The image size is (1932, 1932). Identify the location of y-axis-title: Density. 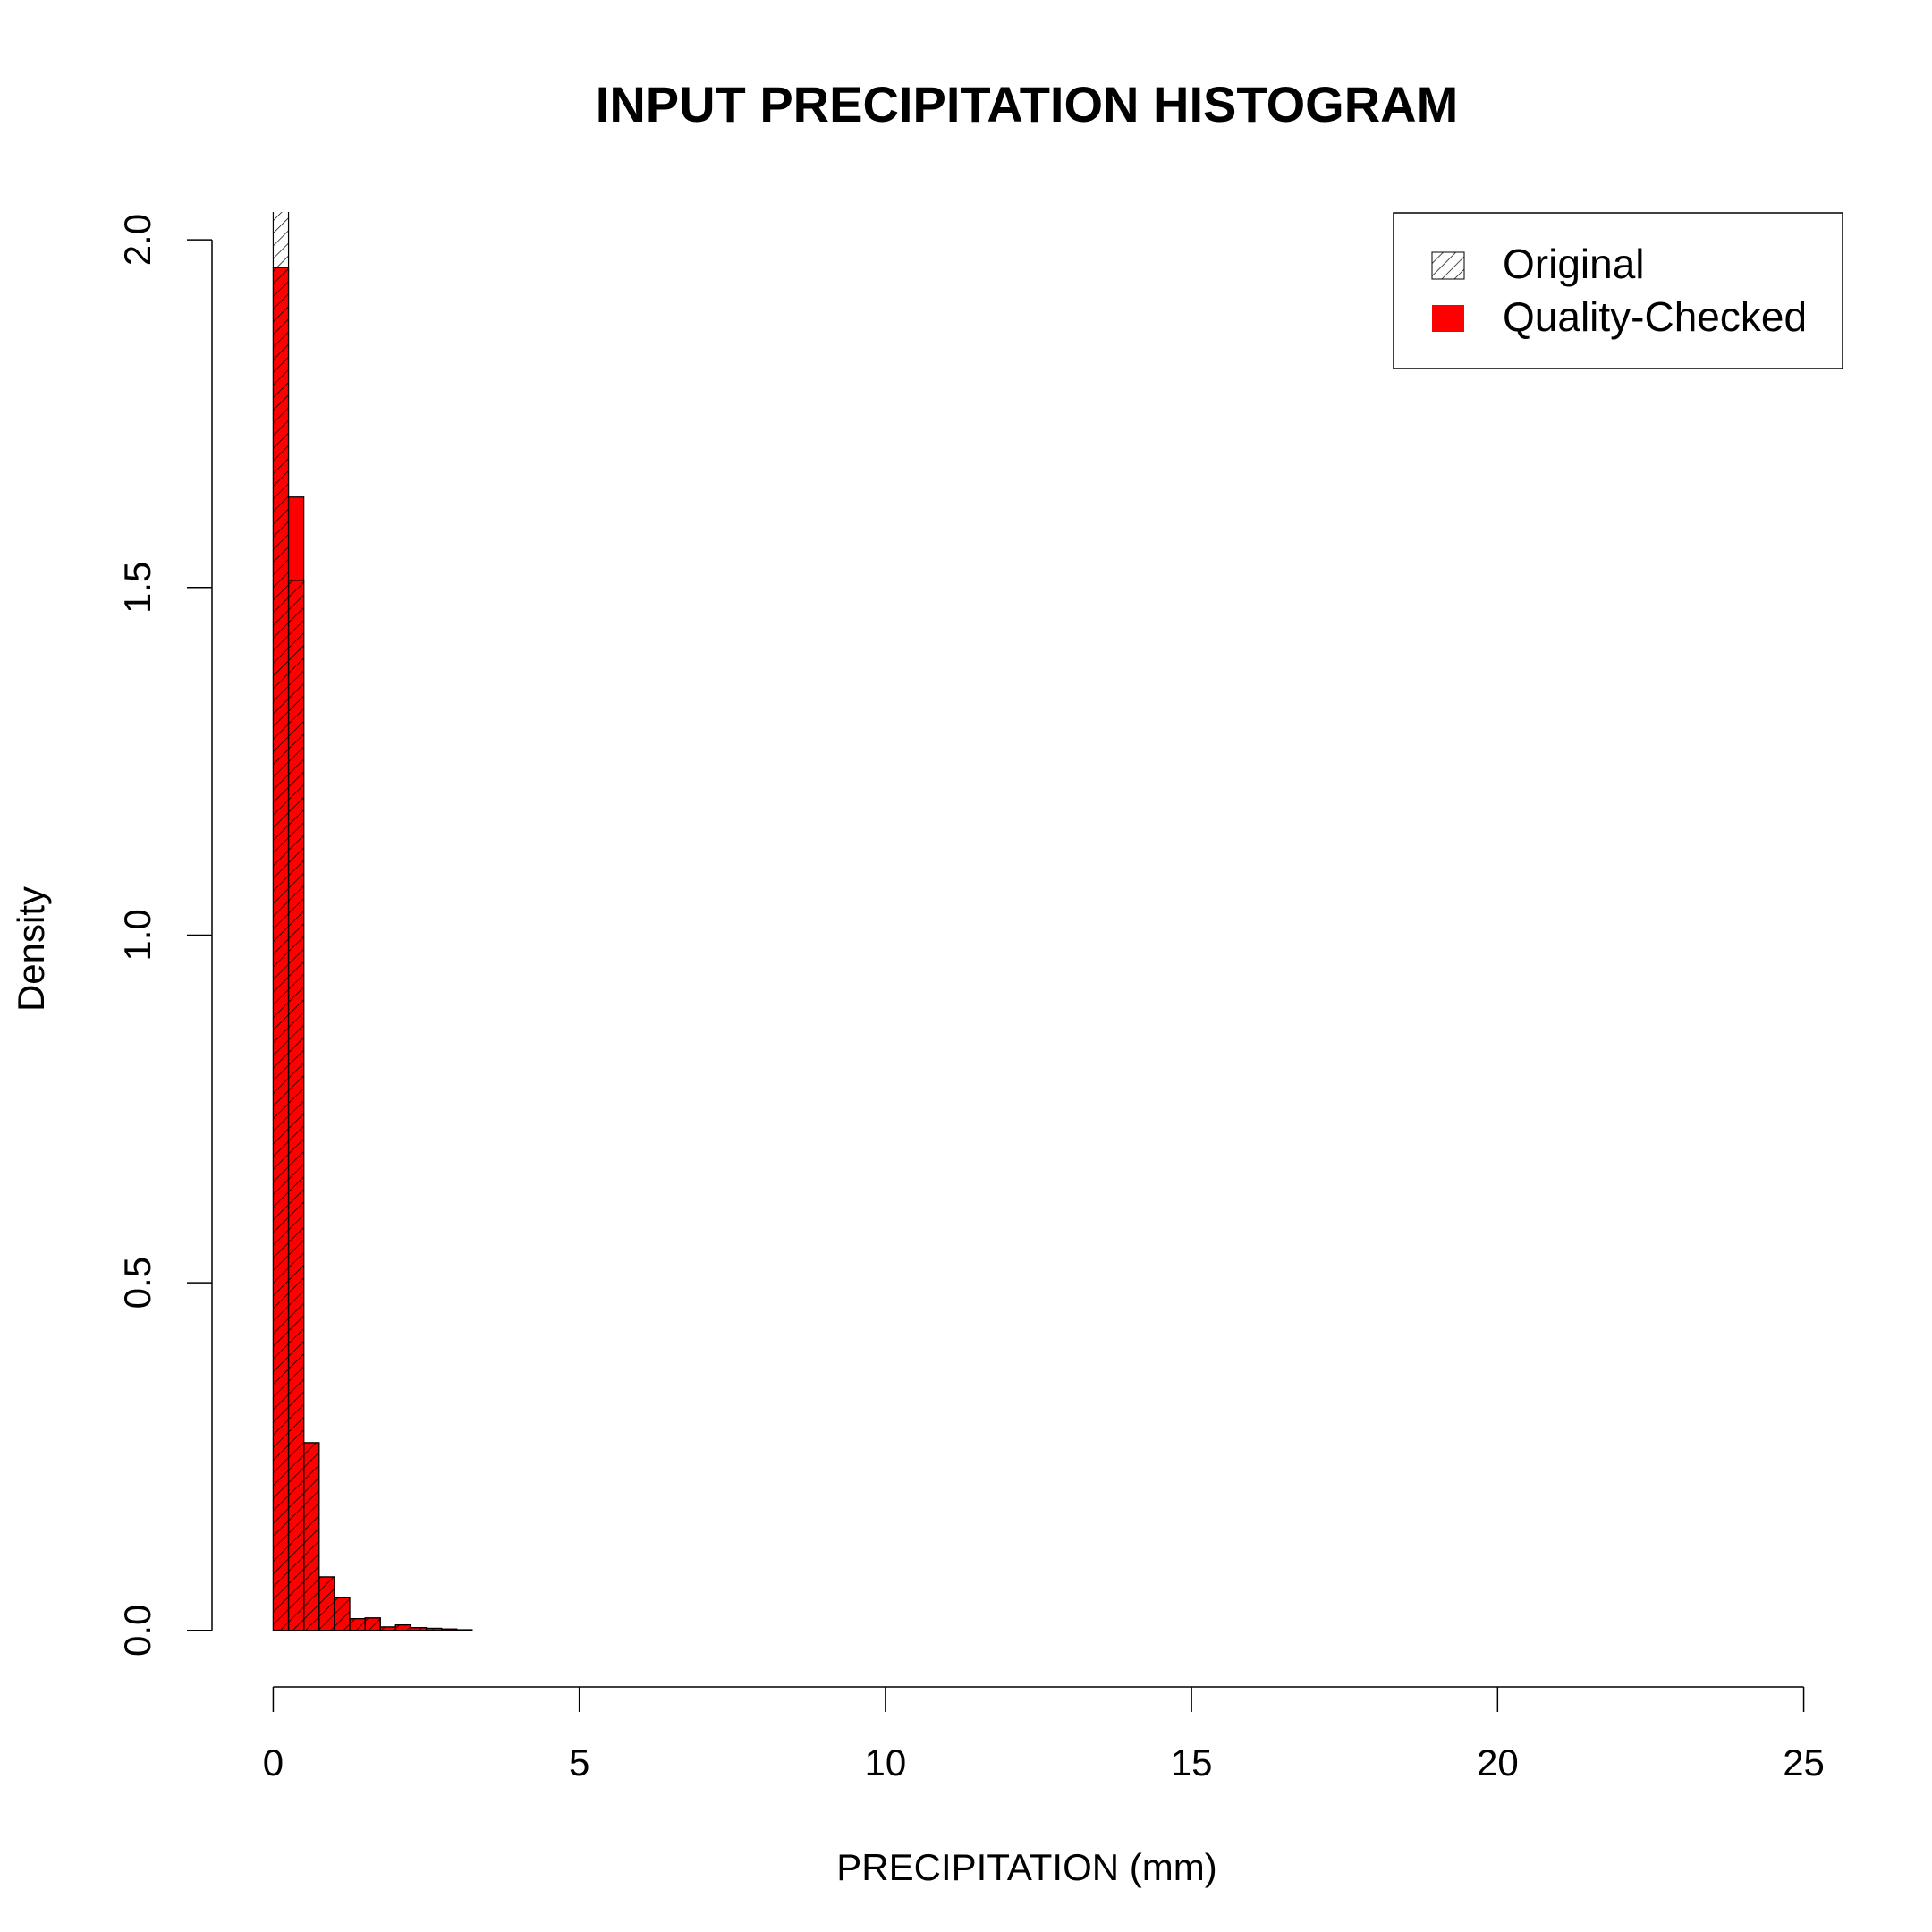
(31, 949).